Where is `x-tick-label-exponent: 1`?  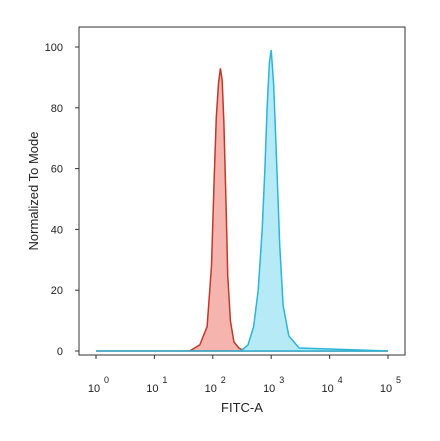 x-tick-label-exponent: 1 is located at coordinates (164, 380).